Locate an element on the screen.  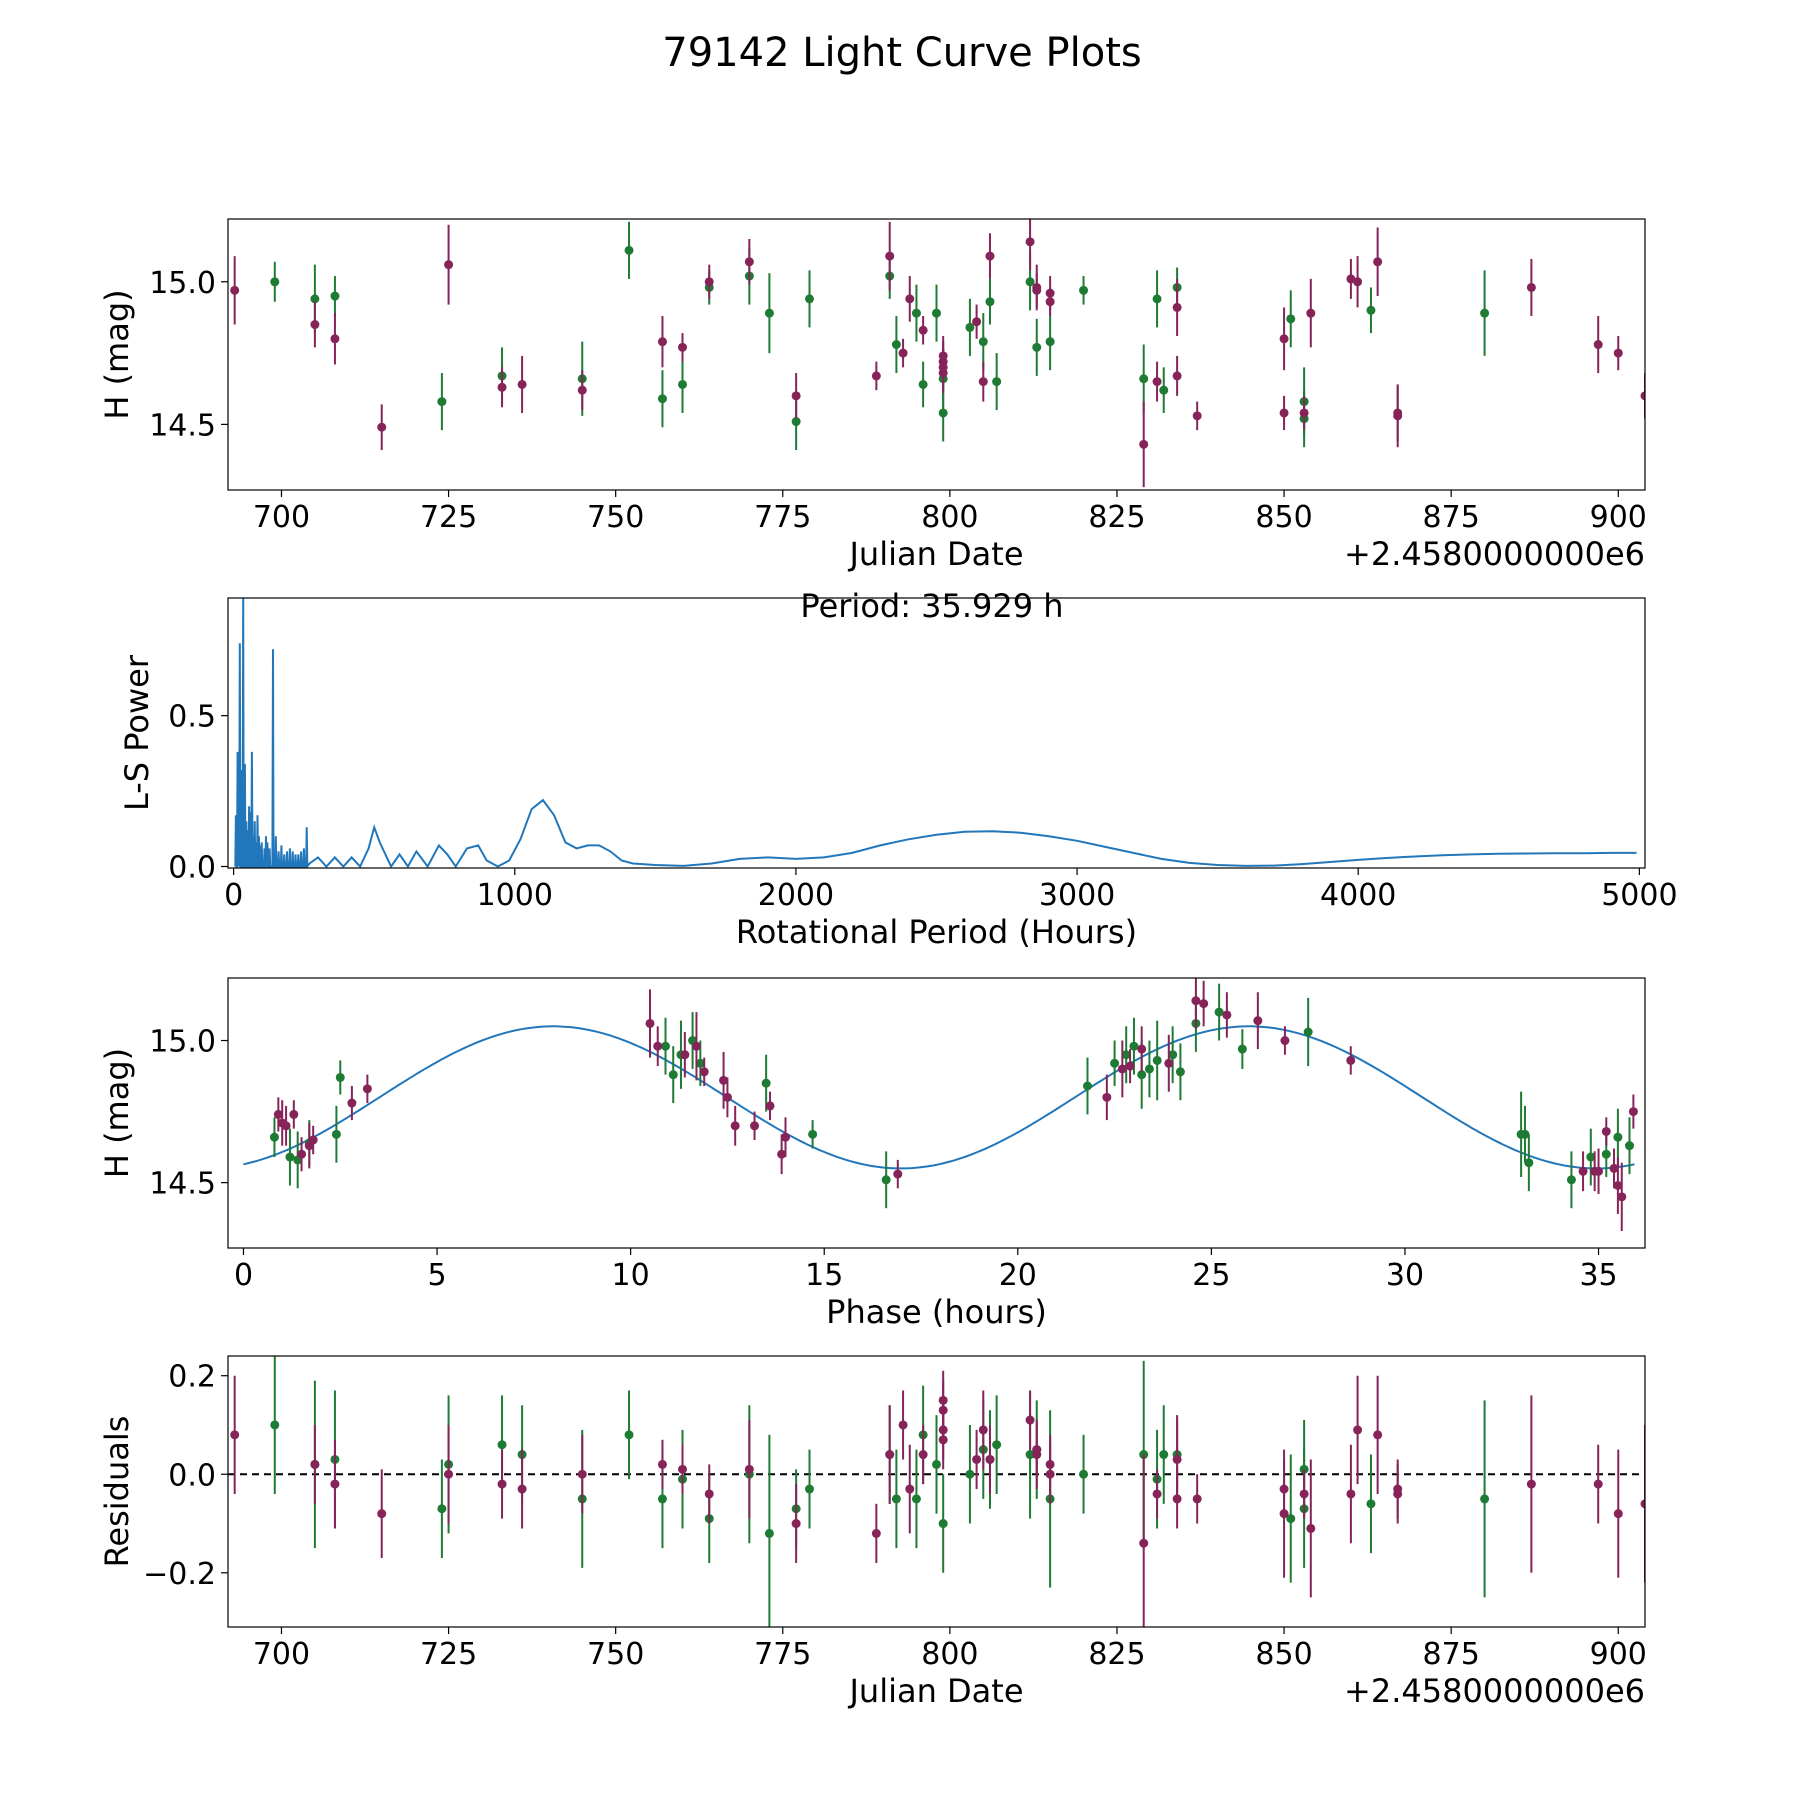
x-axis-label: Rotational Period (Hours) is located at coordinates (936, 932).